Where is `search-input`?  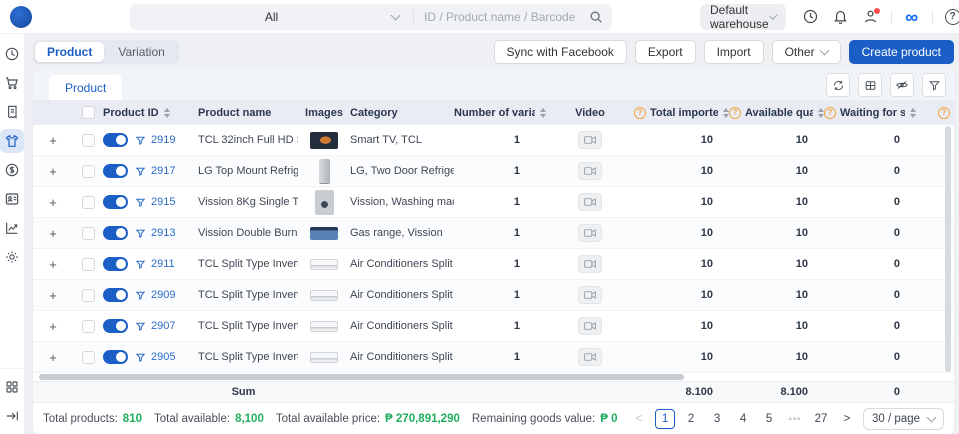 search-input is located at coordinates (501, 16).